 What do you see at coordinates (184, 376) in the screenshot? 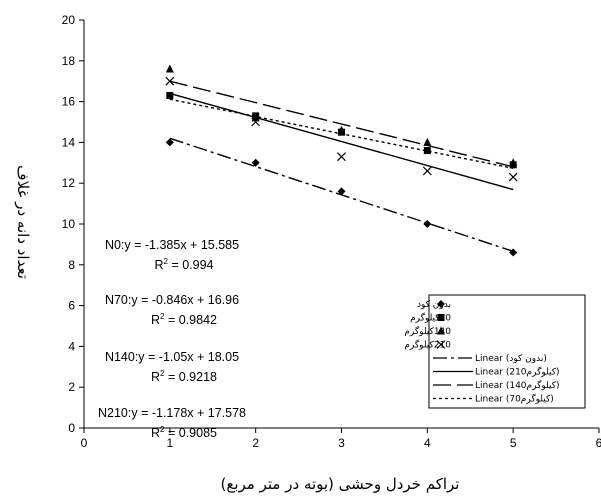
I see `r-squared-label: R2 = 0.9218` at bounding box center [184, 376].